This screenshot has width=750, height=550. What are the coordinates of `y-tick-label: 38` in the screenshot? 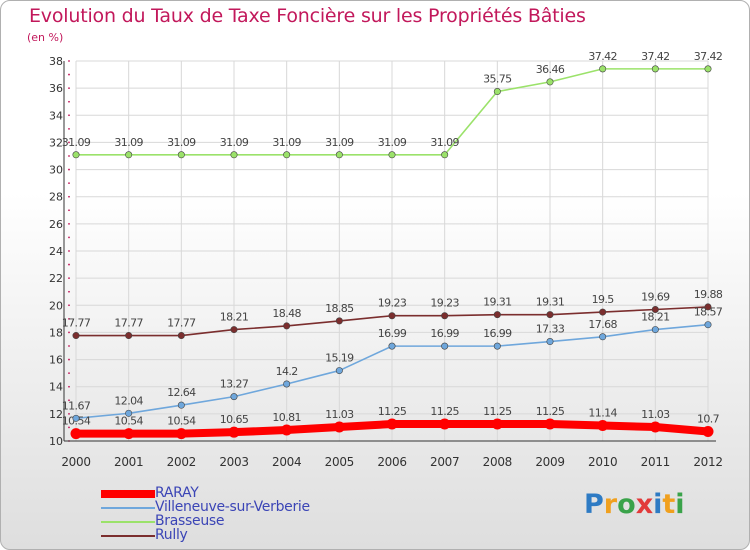 It's located at (56, 61).